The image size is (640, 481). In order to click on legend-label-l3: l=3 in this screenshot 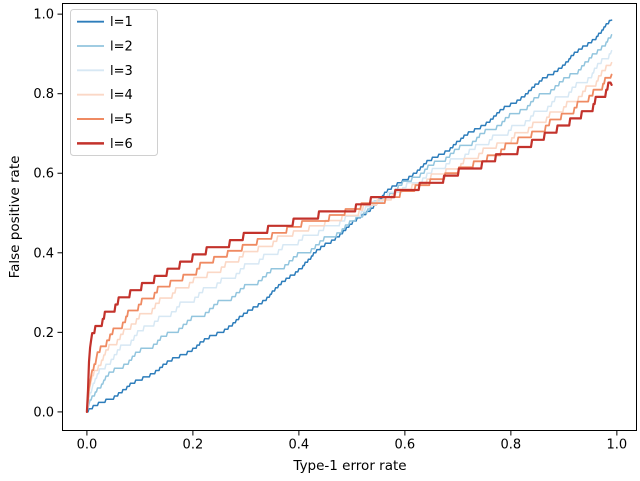, I will do `click(121, 71)`.